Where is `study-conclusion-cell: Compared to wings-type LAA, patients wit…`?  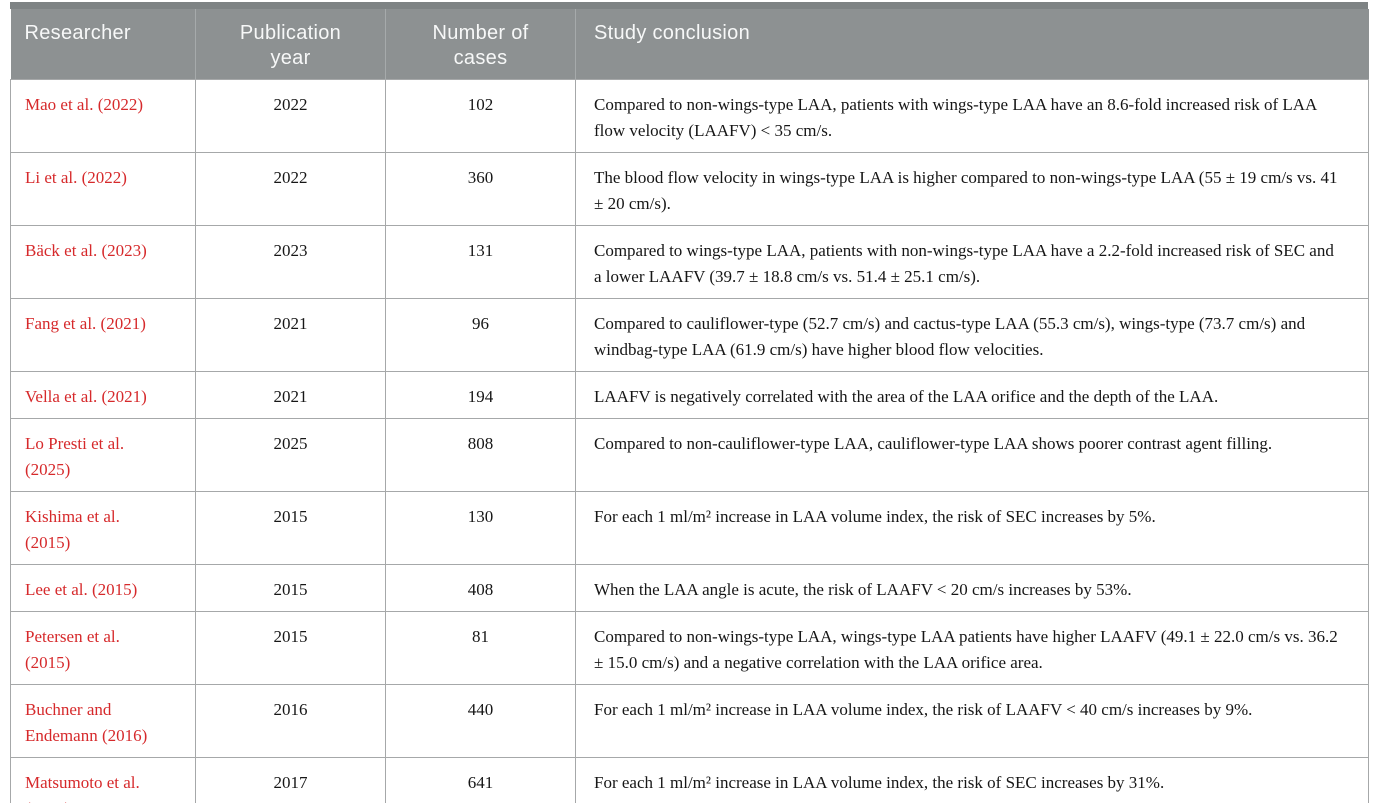 study-conclusion-cell: Compared to wings-type LAA, patients wit… is located at coordinates (972, 262).